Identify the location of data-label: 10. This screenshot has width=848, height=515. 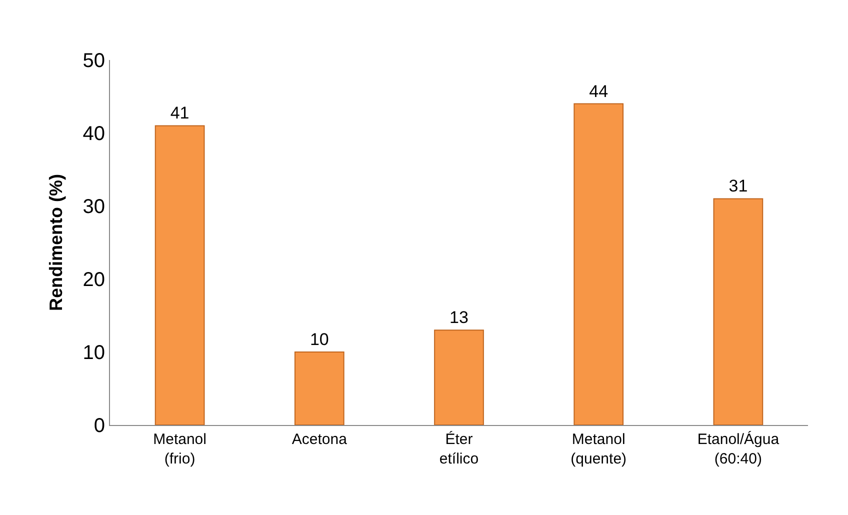
(319, 339).